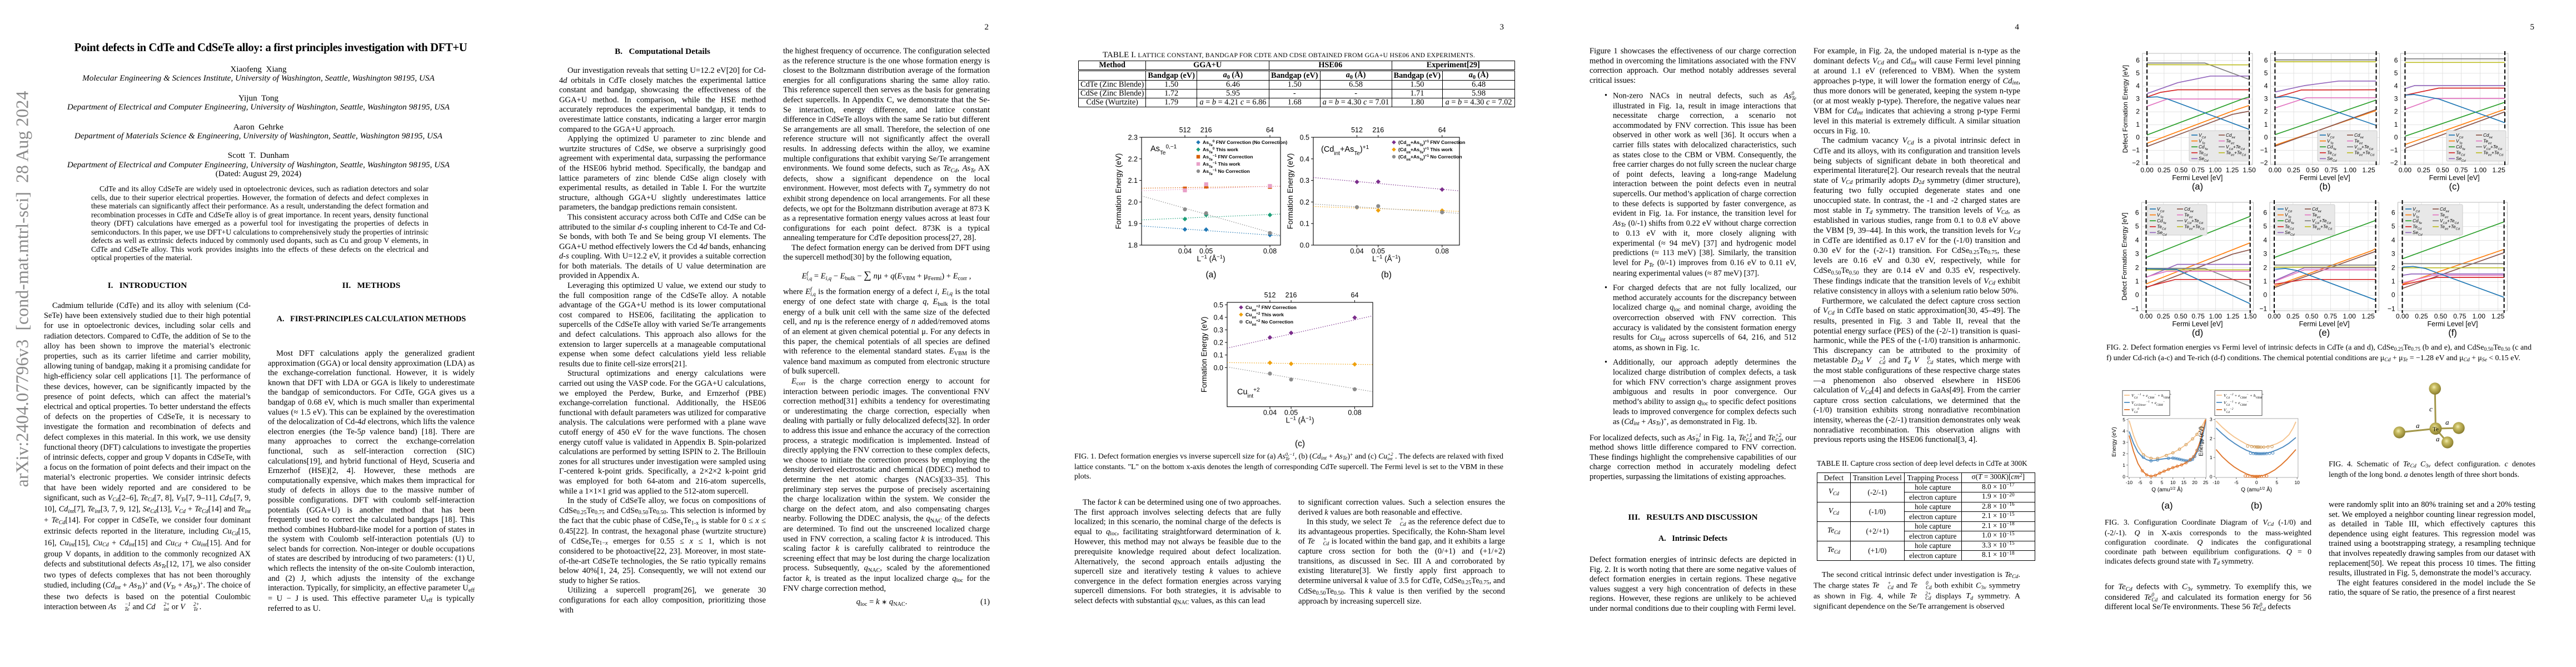 The image size is (2576, 667). I want to click on svg-text: 0.5, so click(1304, 138).